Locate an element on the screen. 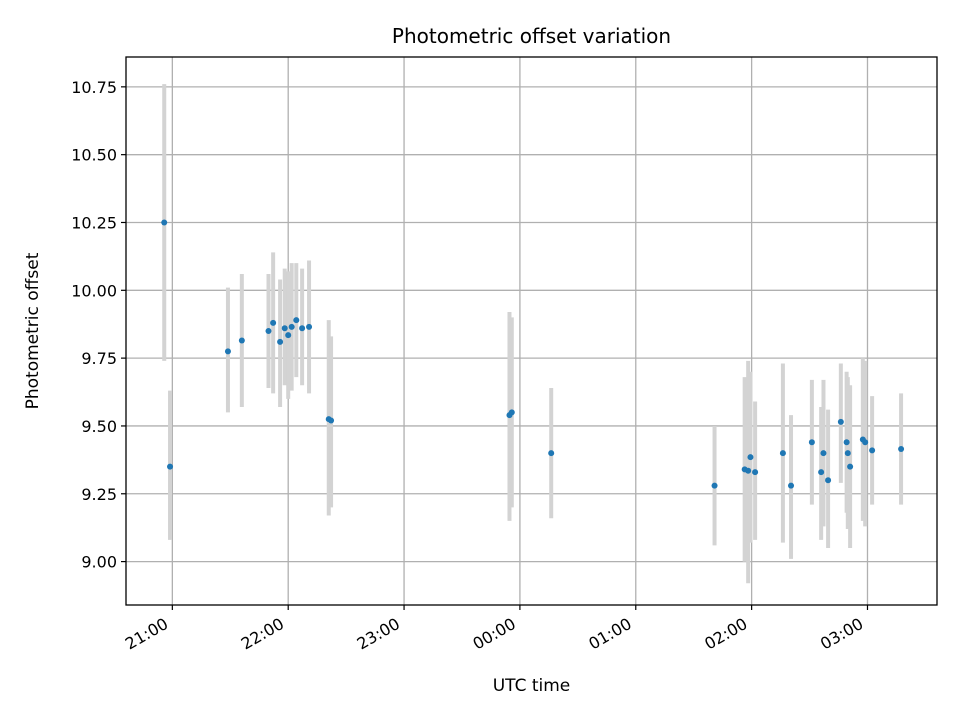  y-tick-label: 10.75 is located at coordinates (94, 87).